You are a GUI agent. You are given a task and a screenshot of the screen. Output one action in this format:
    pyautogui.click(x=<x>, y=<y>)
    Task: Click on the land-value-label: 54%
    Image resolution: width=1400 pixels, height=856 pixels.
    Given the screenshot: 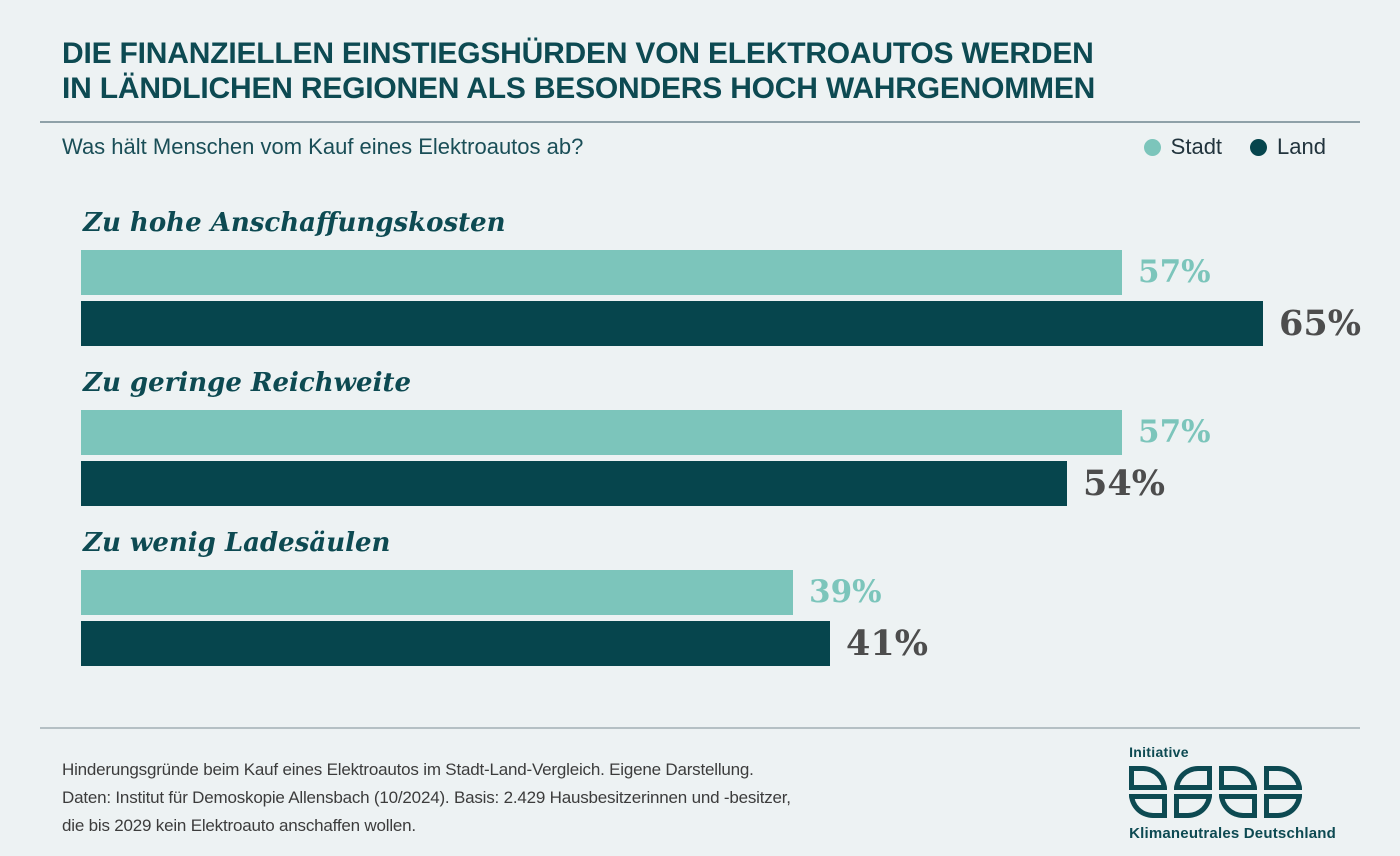 What is the action you would take?
    pyautogui.click(x=1124, y=483)
    